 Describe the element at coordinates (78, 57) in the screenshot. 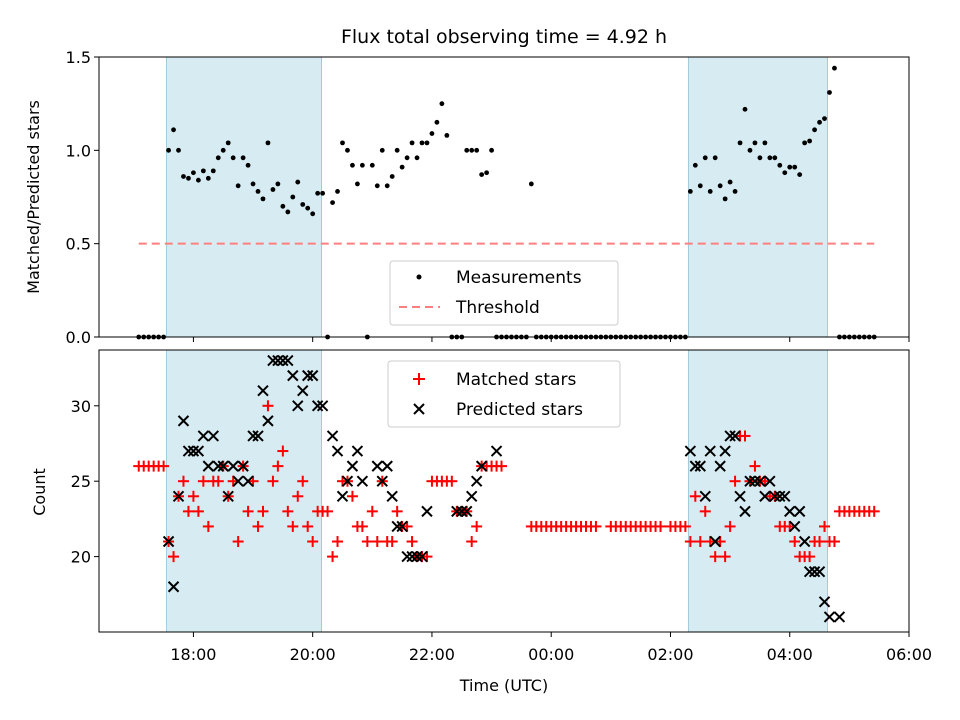

I see `top-y-tick-label: 1.5` at that location.